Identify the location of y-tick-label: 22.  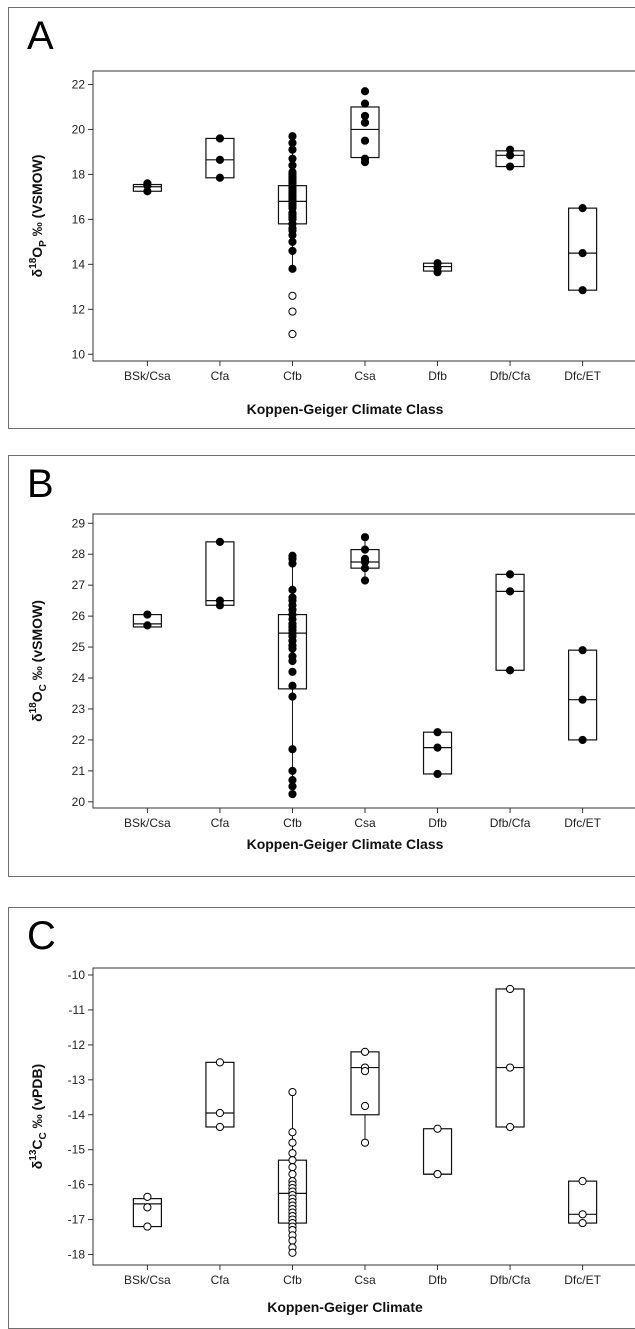
(79, 740).